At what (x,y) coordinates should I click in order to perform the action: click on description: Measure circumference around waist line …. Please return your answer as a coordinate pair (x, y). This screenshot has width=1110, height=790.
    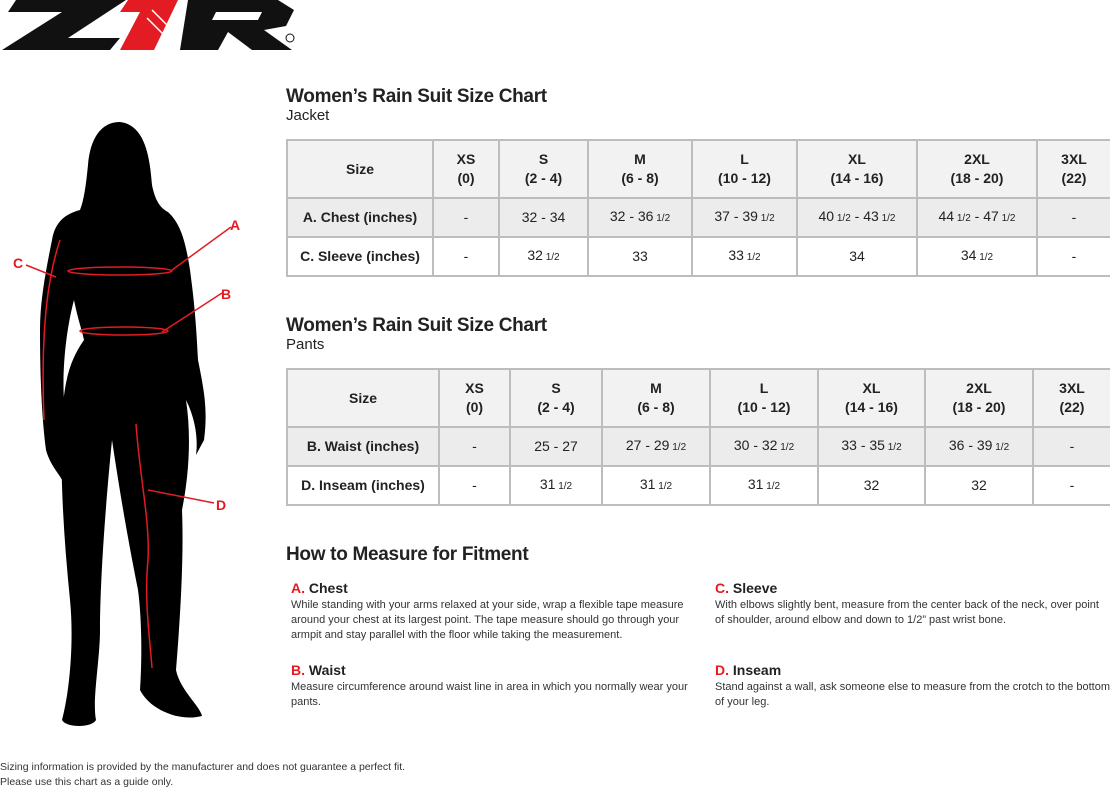
    Looking at the image, I should click on (489, 694).